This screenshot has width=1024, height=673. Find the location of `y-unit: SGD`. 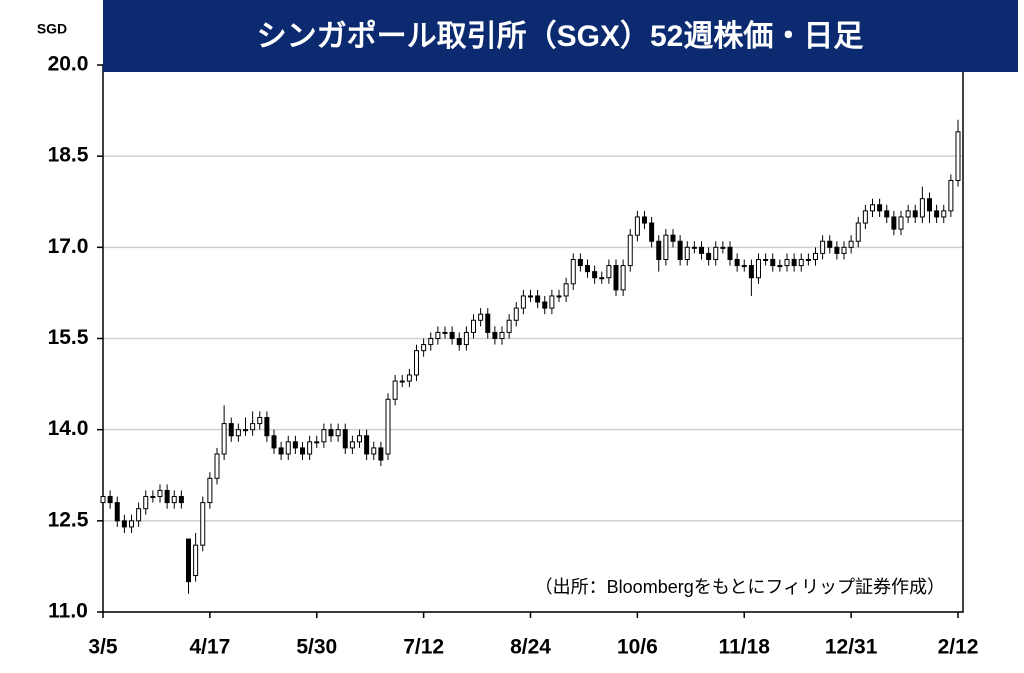

y-unit: SGD is located at coordinates (52, 29).